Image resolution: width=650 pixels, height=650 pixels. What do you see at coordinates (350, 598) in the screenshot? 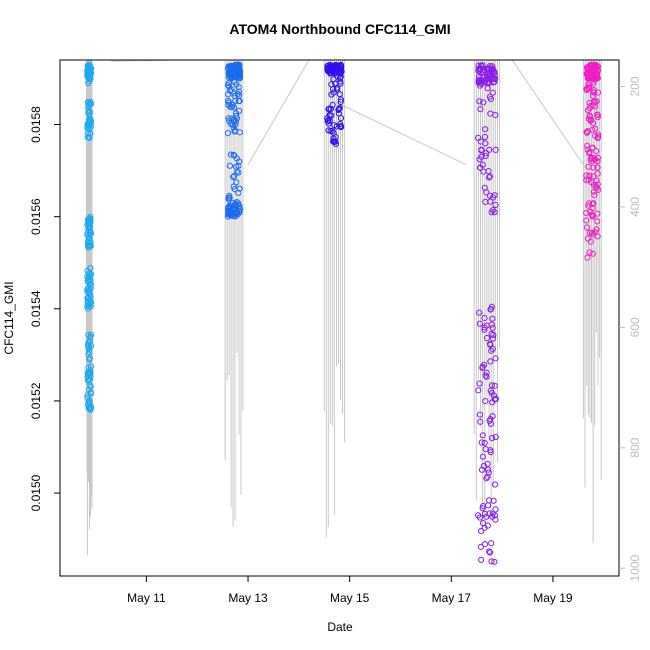
I see `x-tick-label: May 15` at bounding box center [350, 598].